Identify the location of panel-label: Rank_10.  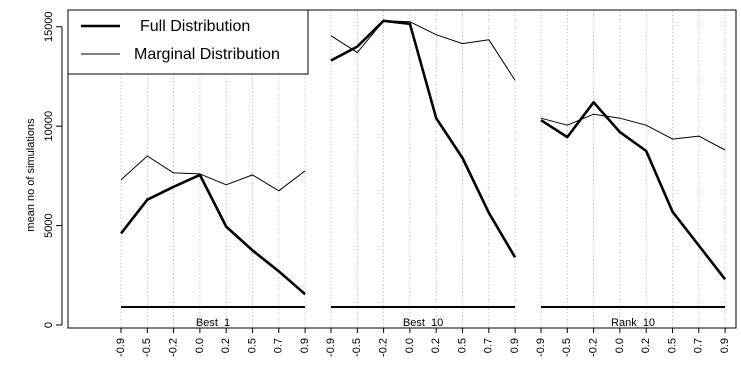
(633, 323).